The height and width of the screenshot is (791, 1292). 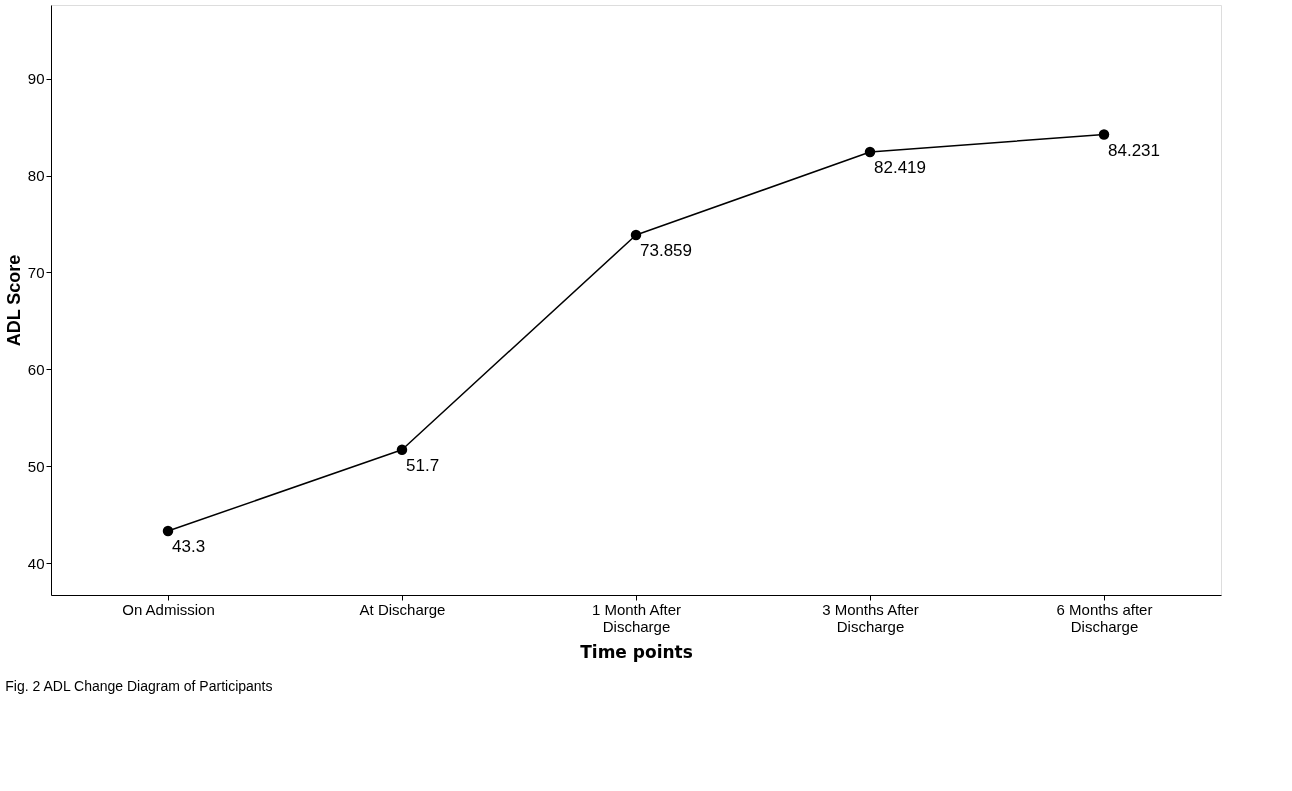 What do you see at coordinates (636, 651) in the screenshot?
I see `x-axis-title: Time points` at bounding box center [636, 651].